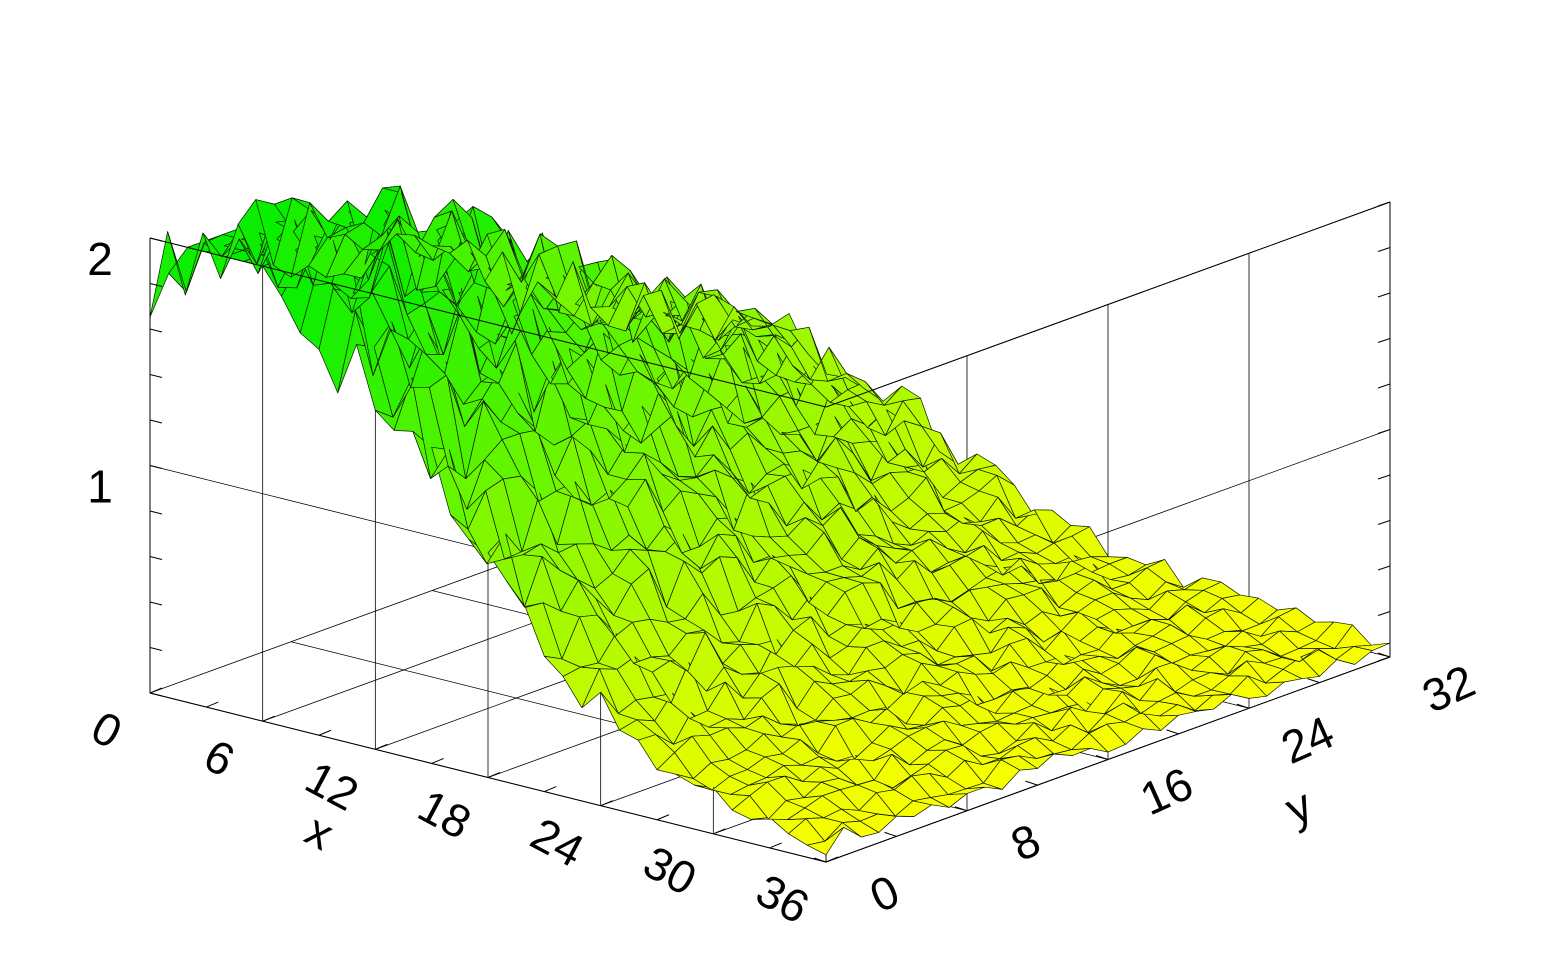 This screenshot has height=954, width=1546. What do you see at coordinates (1448, 688) in the screenshot?
I see `y-tick-label: 32` at bounding box center [1448, 688].